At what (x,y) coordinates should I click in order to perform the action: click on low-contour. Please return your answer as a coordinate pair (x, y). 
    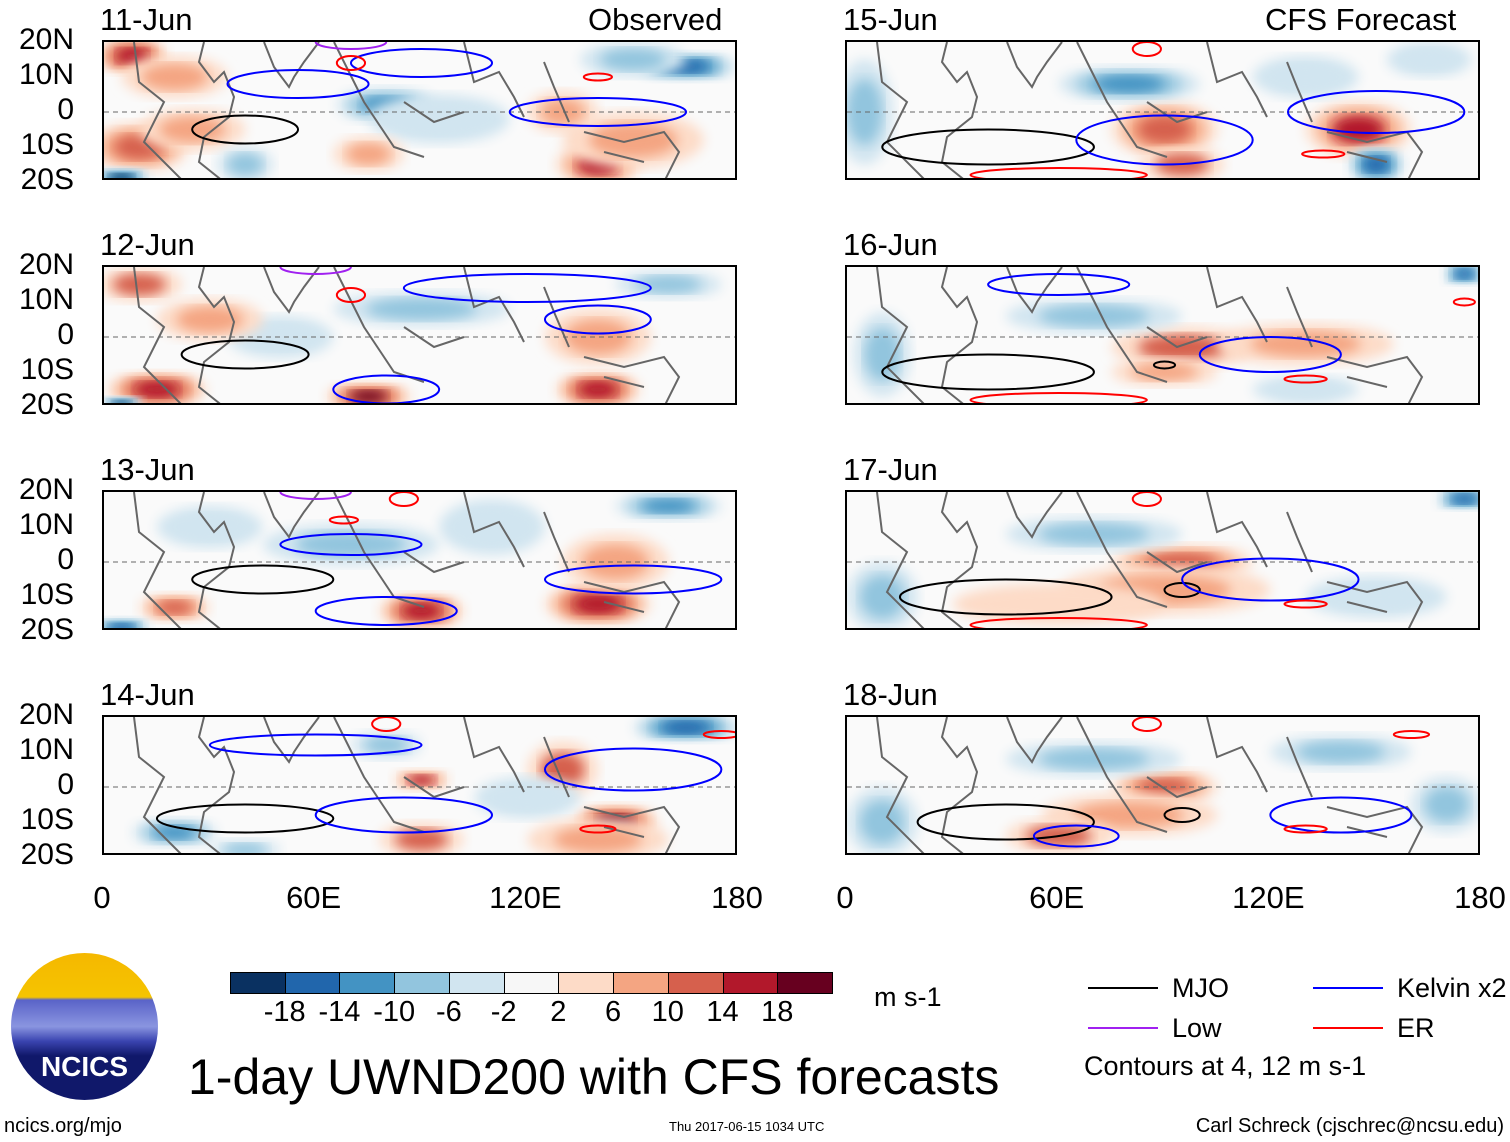
    Looking at the image, I should click on (315, 496).